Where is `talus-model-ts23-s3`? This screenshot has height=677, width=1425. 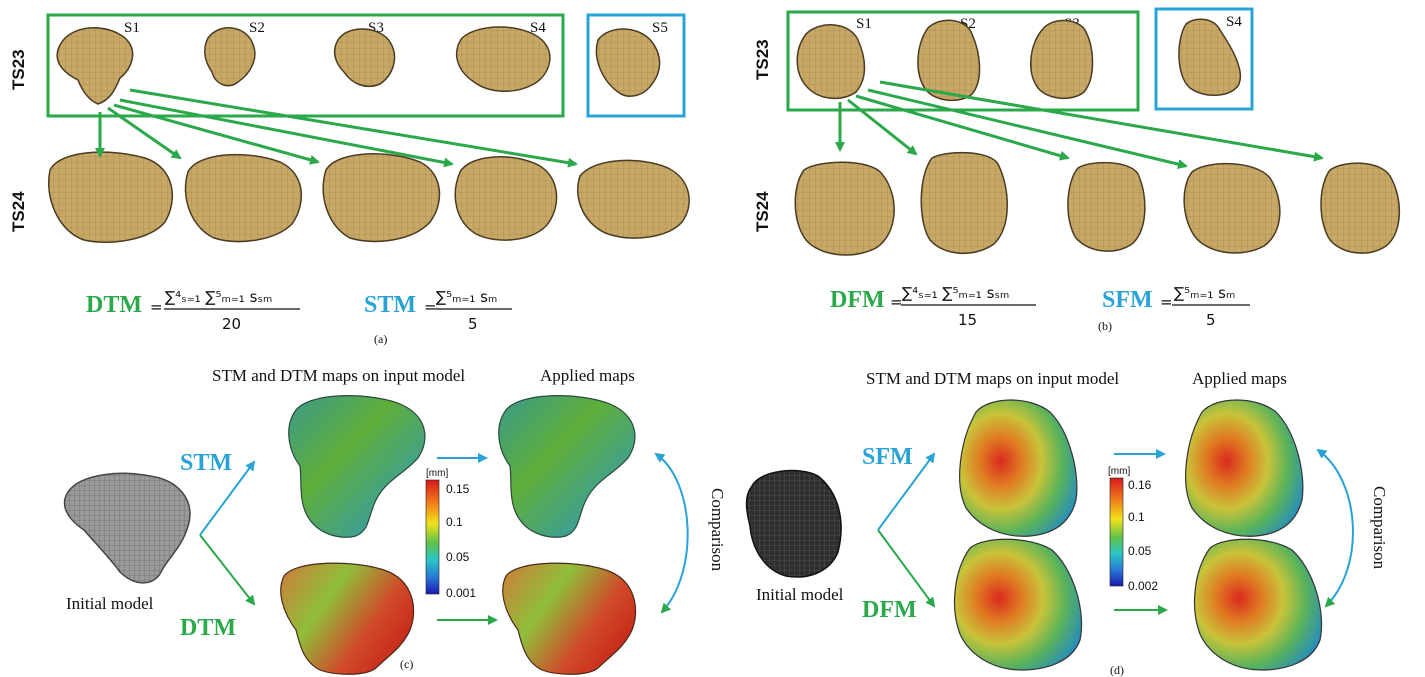 talus-model-ts23-s3 is located at coordinates (364, 58).